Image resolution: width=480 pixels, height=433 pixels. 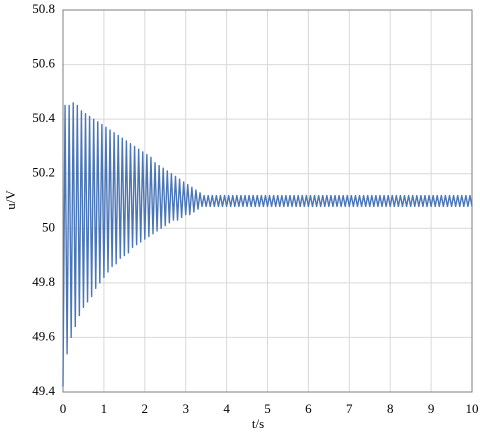 What do you see at coordinates (145, 408) in the screenshot?
I see `x-tick-label: 2` at bounding box center [145, 408].